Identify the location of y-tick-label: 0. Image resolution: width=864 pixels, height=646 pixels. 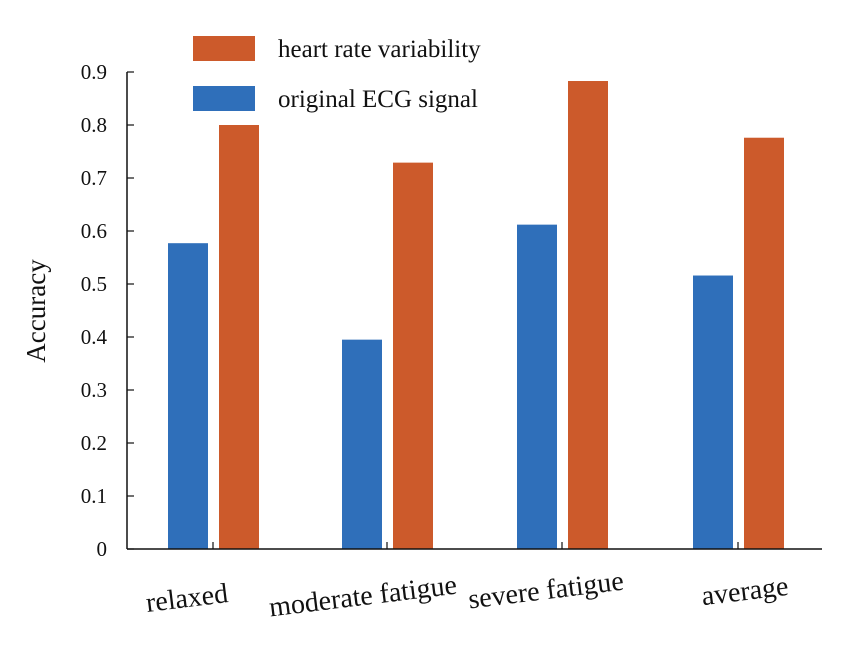
(102, 549).